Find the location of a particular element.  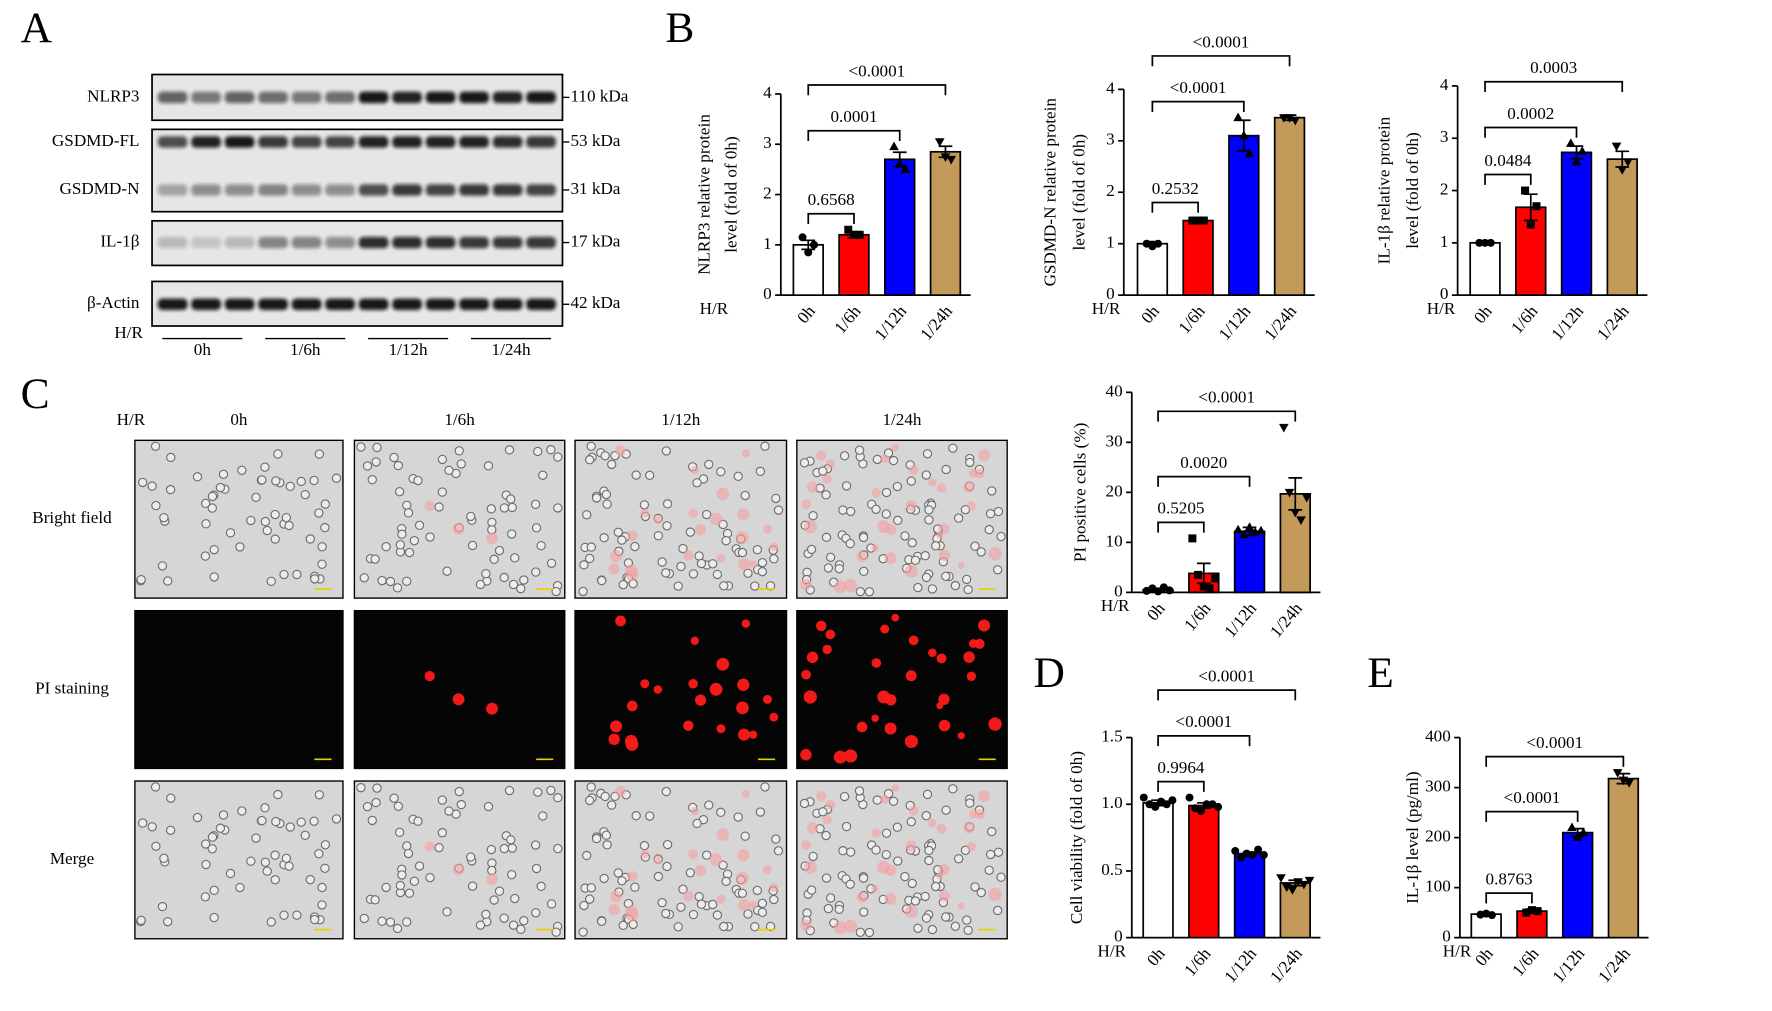

p-value: 0.0002 is located at coordinates (1530, 113).